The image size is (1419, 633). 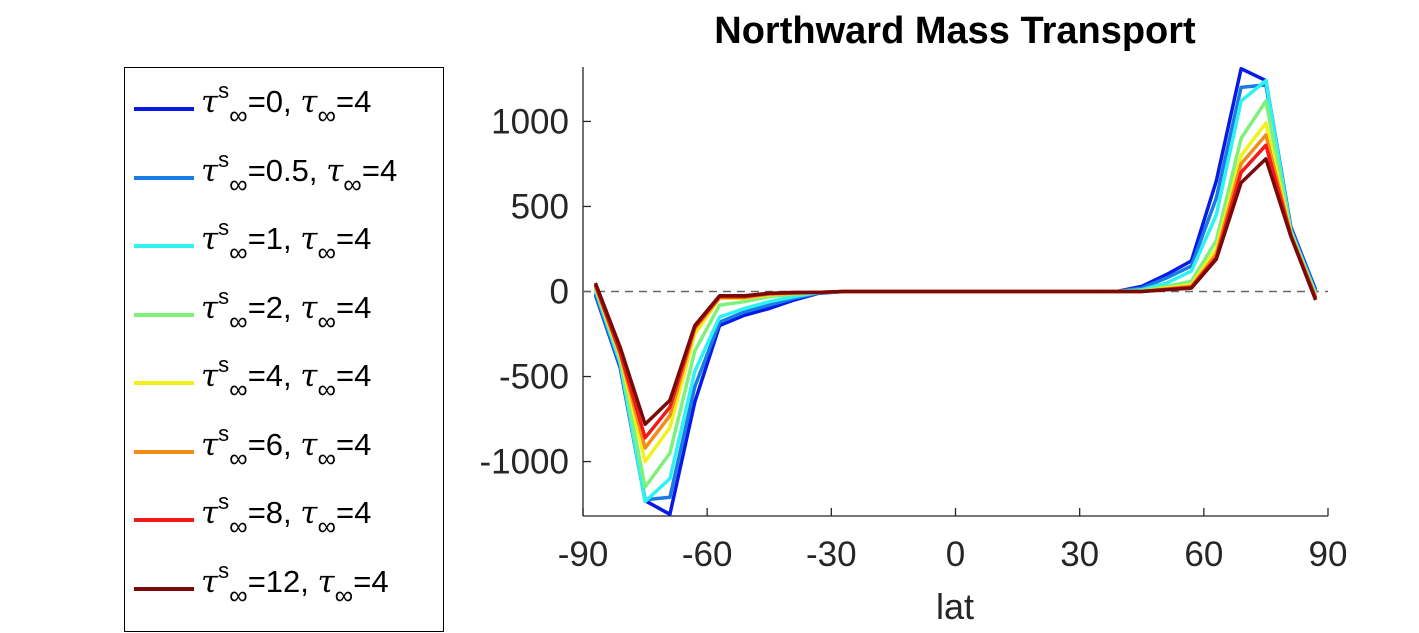 I want to click on x-tick-label: -90, so click(x=583, y=554).